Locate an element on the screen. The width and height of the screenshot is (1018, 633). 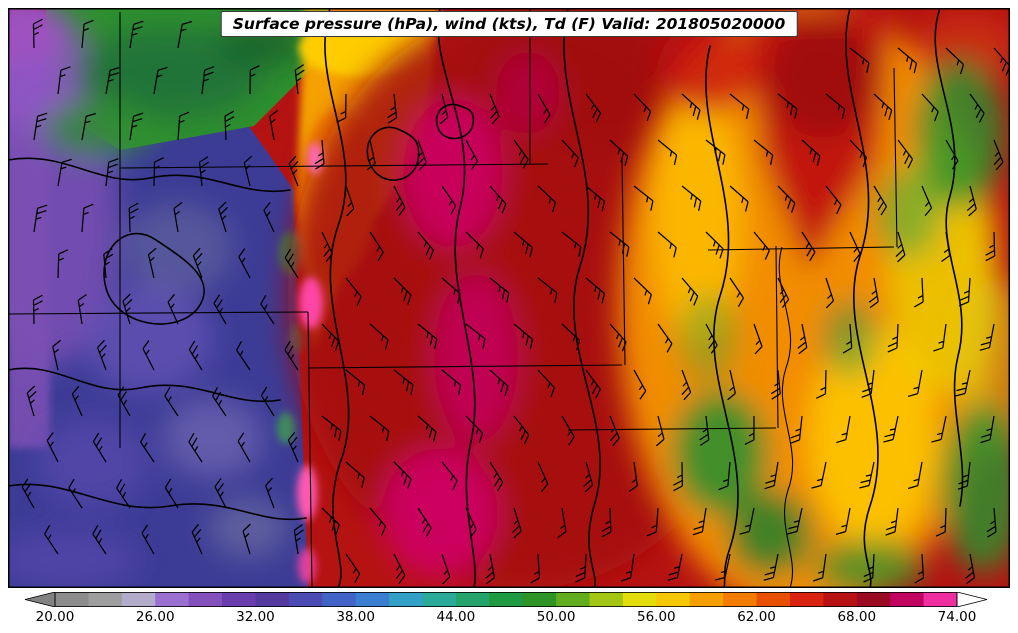
colorbar-under-arrow is located at coordinates (40, 599).